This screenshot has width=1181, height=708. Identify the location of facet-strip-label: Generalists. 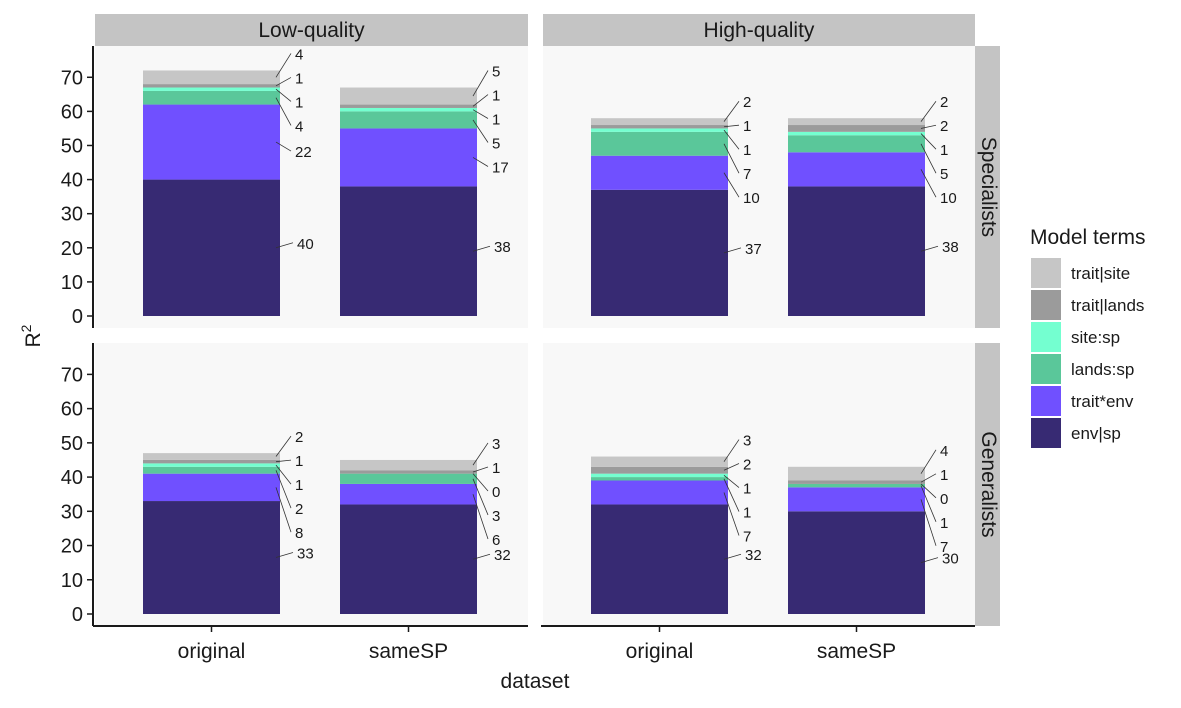
(988, 484).